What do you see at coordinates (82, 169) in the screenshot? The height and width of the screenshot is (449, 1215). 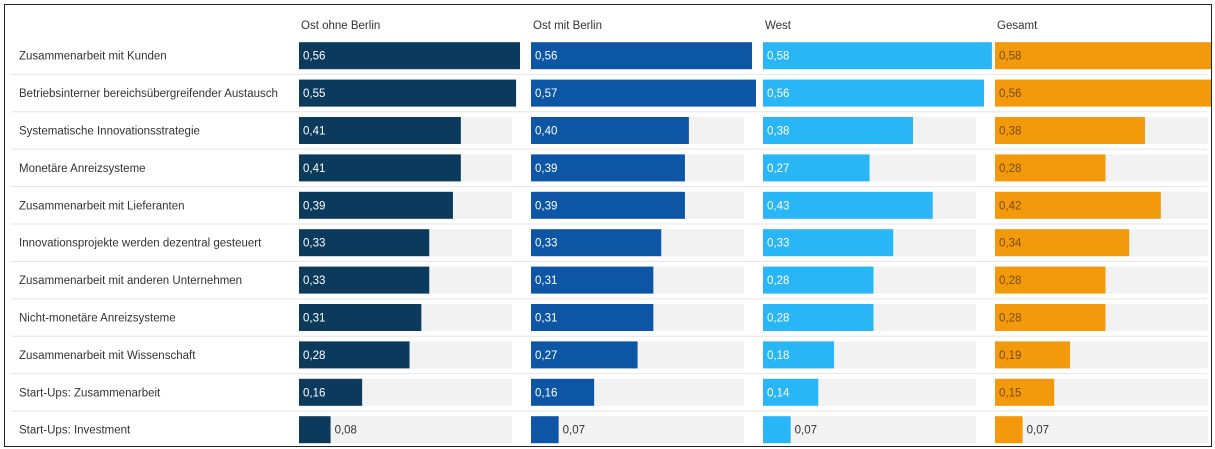 I see `category-label: Monetäre Anreizsysteme` at bounding box center [82, 169].